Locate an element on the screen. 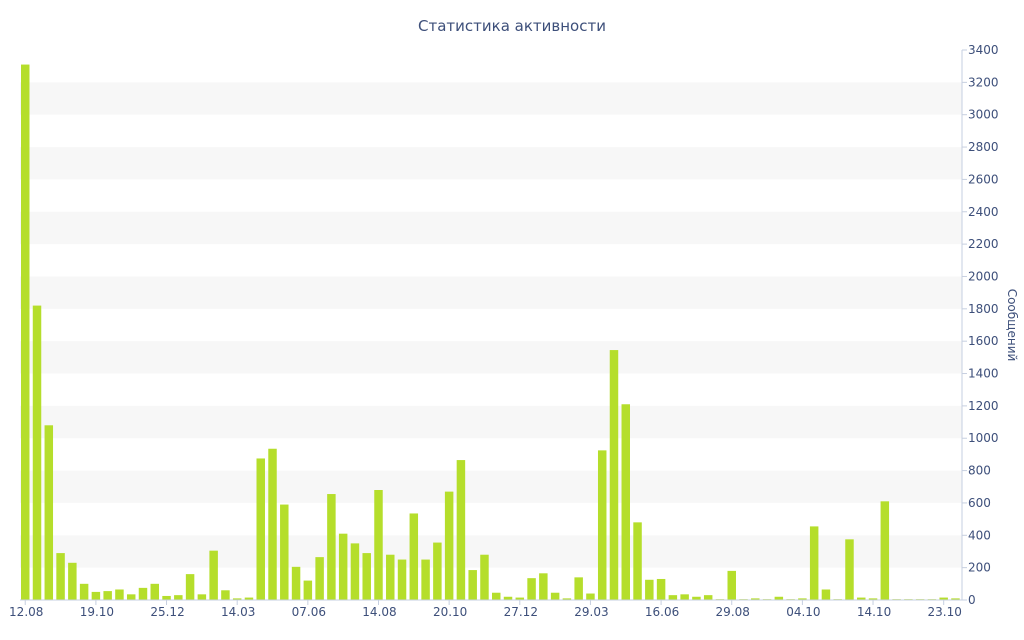  x-tick-label: 12.08 is located at coordinates (26, 612).